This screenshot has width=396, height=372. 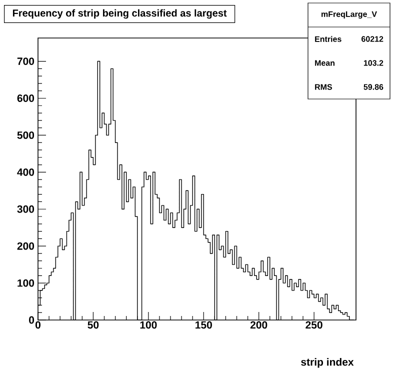 What do you see at coordinates (328, 39) in the screenshot?
I see `annotation: Entries` at bounding box center [328, 39].